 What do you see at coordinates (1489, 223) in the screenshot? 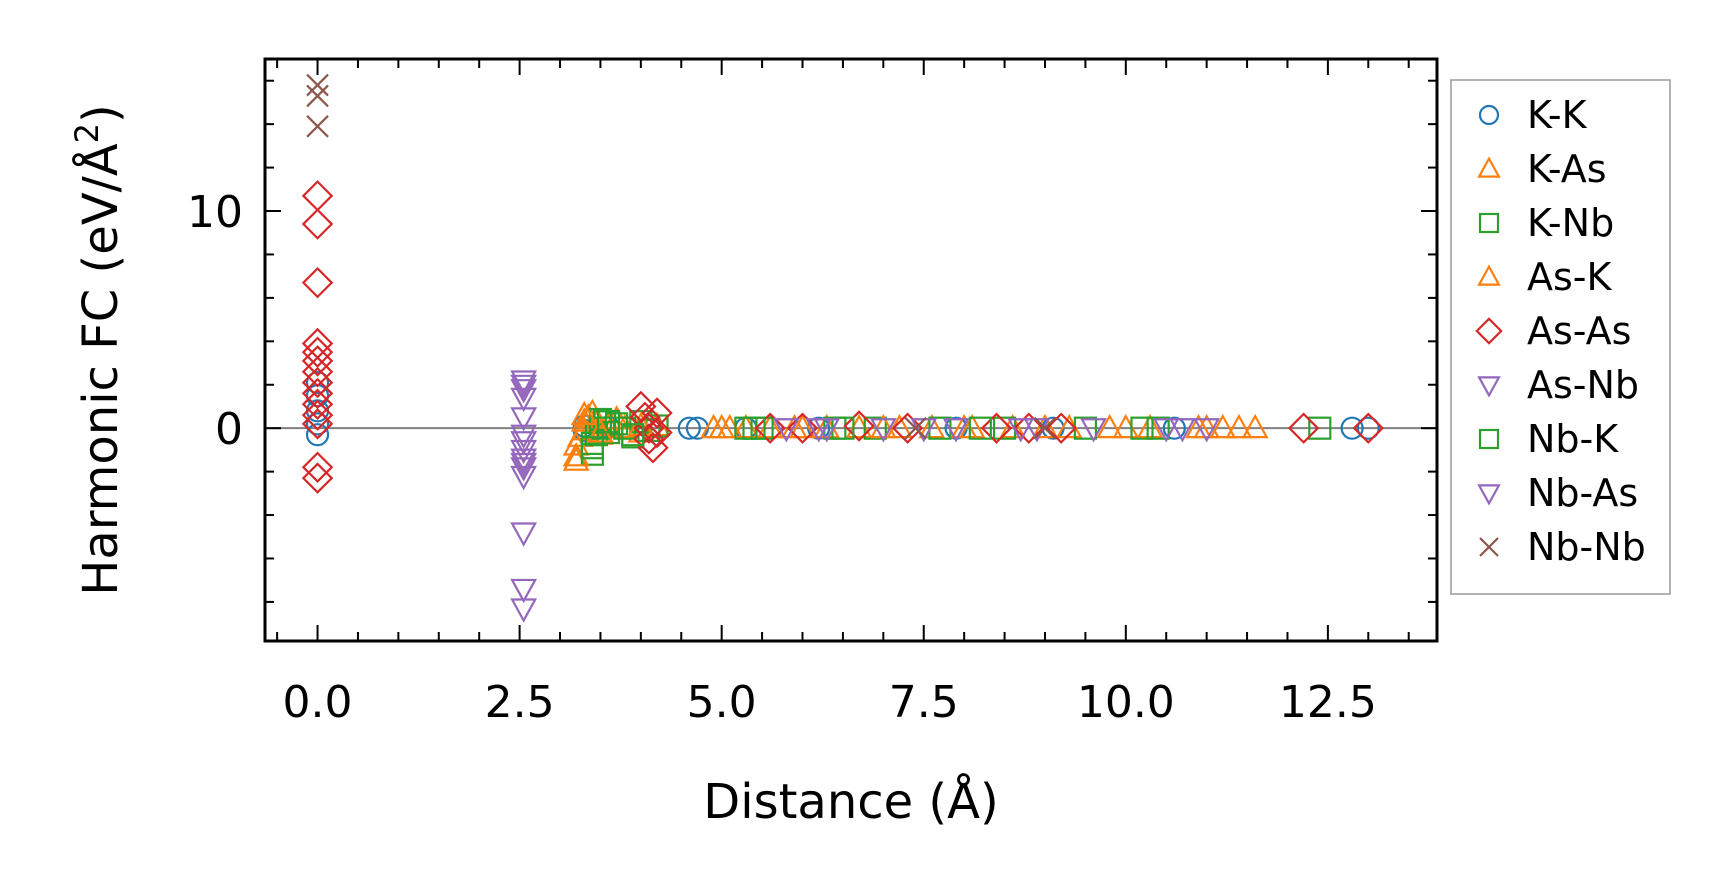
I see `legend-marker-k-nb` at bounding box center [1489, 223].